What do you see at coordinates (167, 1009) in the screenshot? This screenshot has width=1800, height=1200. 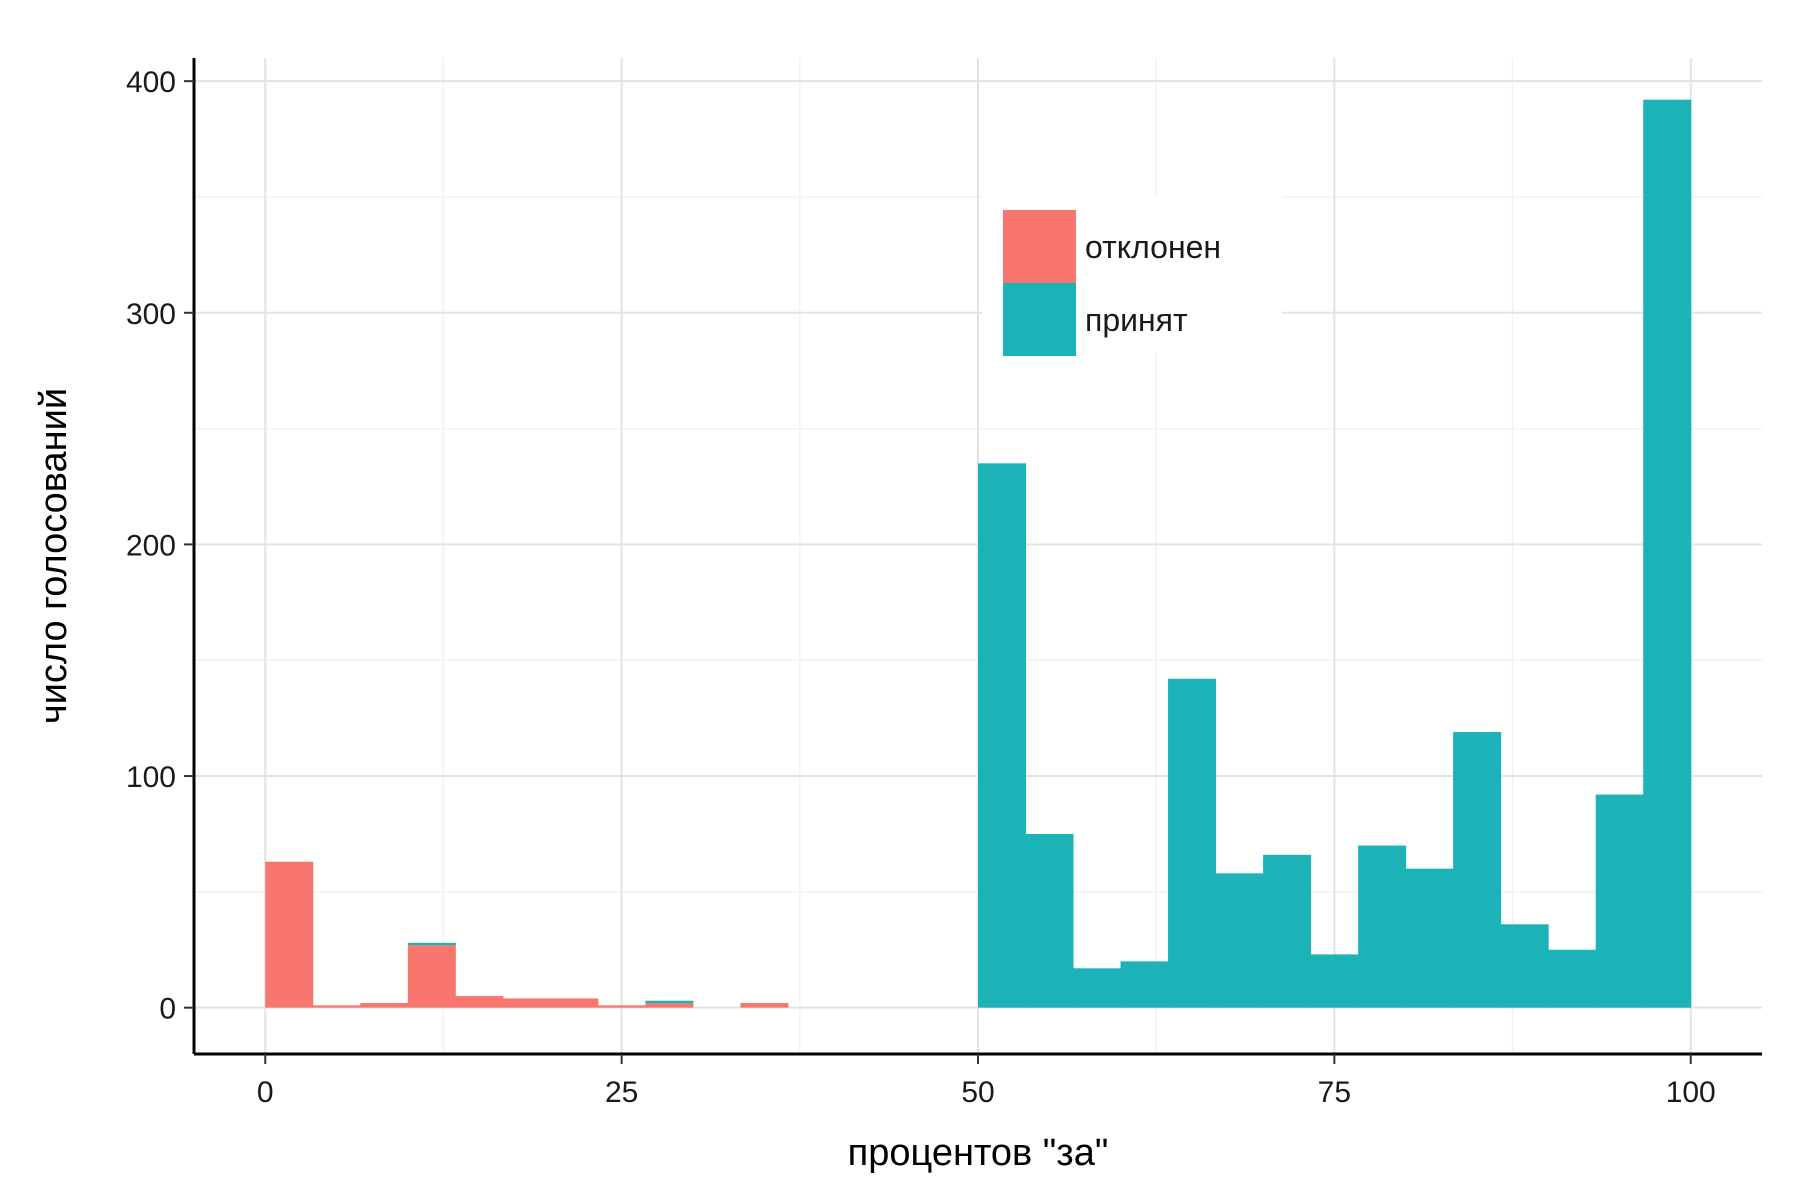 I see `y-tick-label: 0` at bounding box center [167, 1009].